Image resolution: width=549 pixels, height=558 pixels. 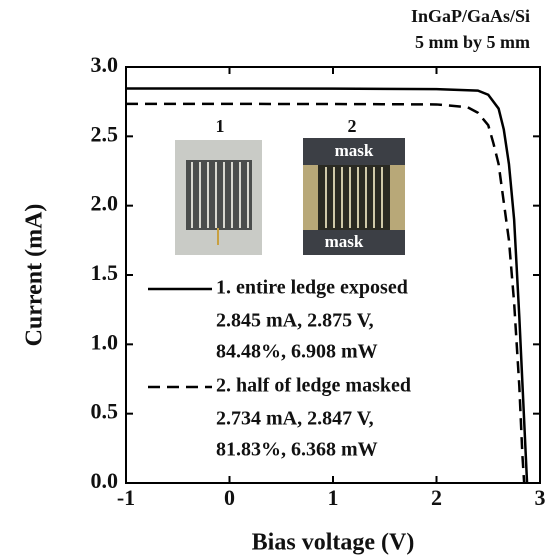 What do you see at coordinates (105, 411) in the screenshot?
I see `y-tick-label: 0.5` at bounding box center [105, 411].